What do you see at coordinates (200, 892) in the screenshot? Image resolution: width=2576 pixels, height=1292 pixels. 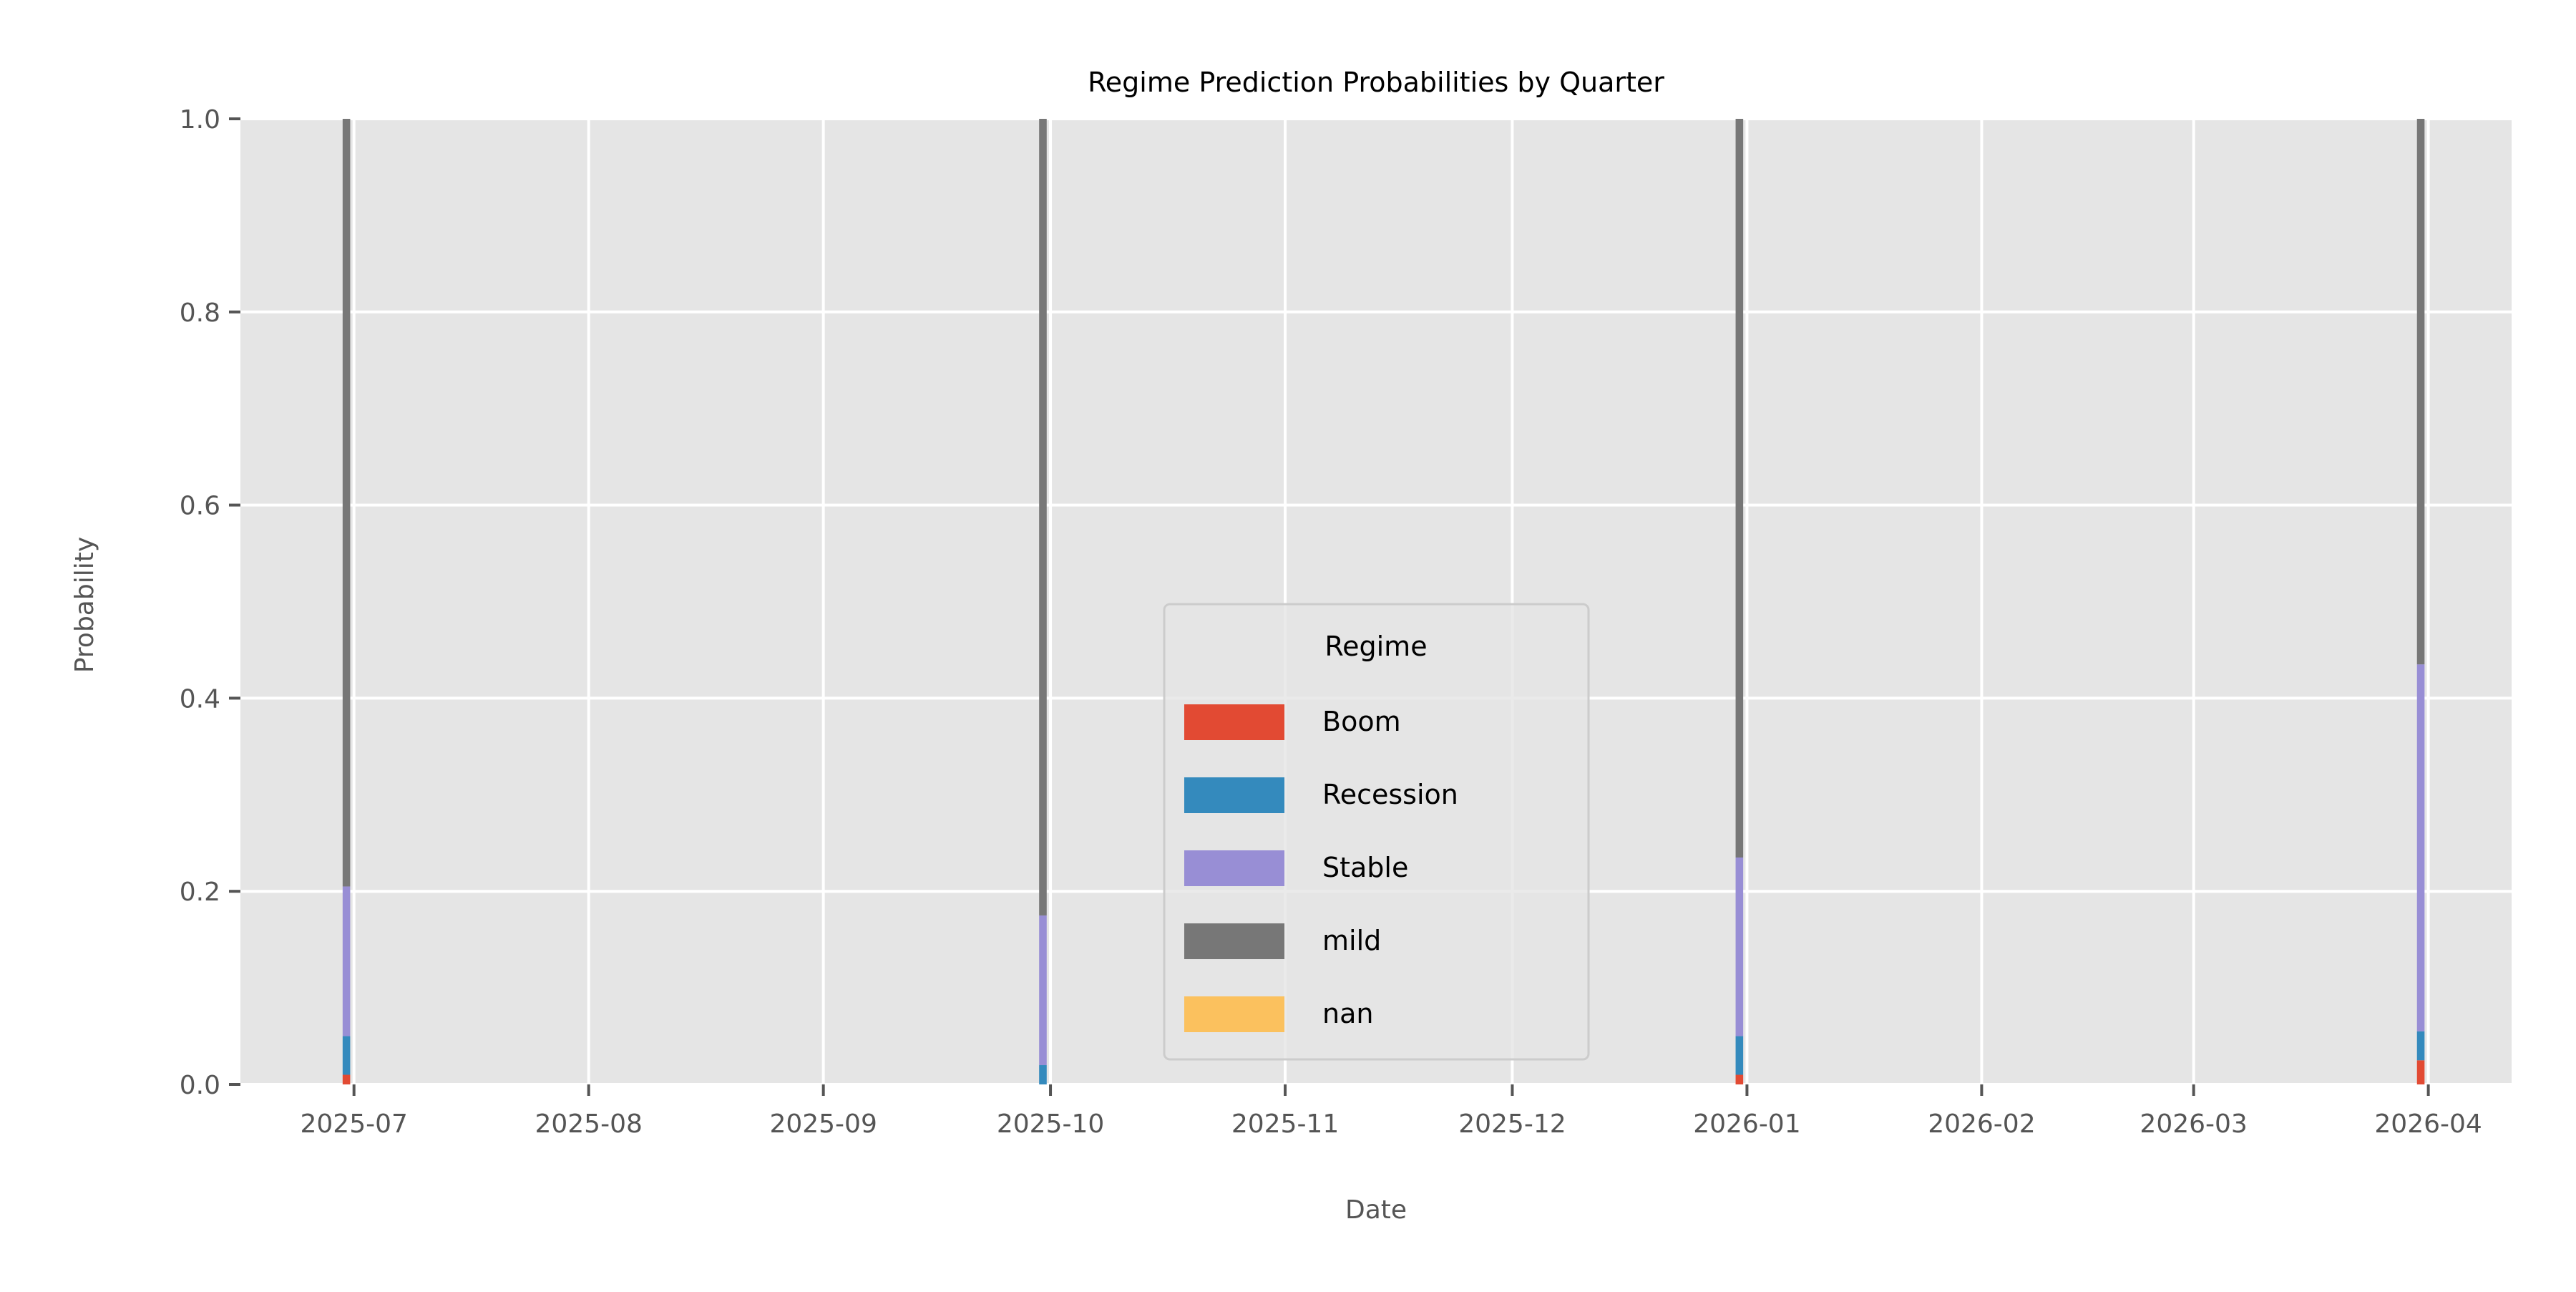 I see `y-tick-label: 0.2` at bounding box center [200, 892].